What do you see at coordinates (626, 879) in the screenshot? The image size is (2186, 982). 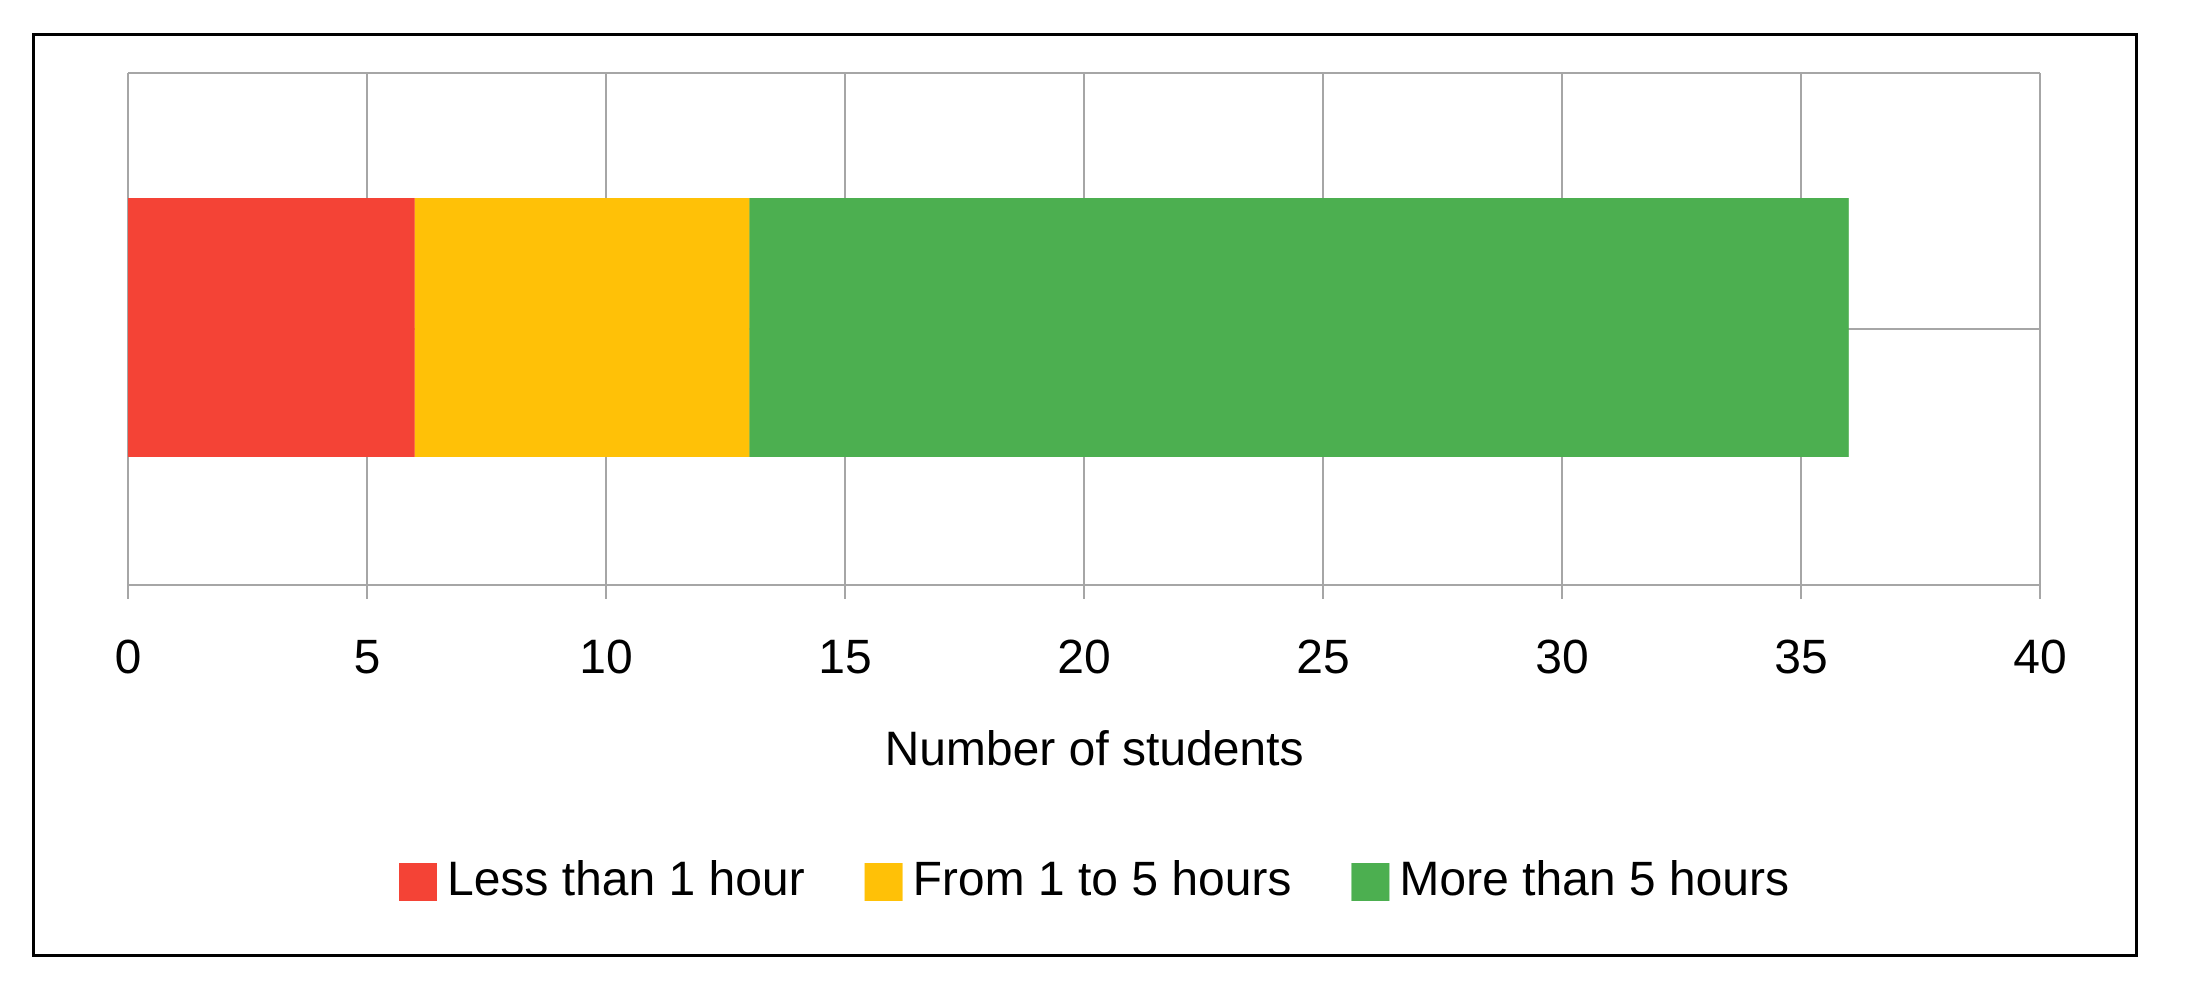 I see `legend-label: Less than 1 hour` at bounding box center [626, 879].